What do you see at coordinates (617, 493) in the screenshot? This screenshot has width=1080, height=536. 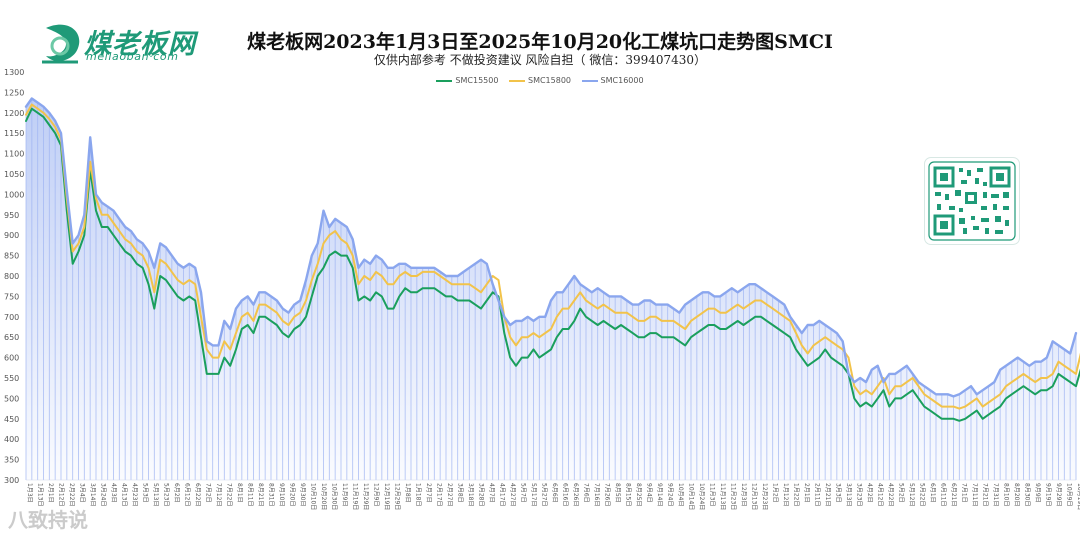 I see `x-tick-label: 8月5日` at bounding box center [617, 493].